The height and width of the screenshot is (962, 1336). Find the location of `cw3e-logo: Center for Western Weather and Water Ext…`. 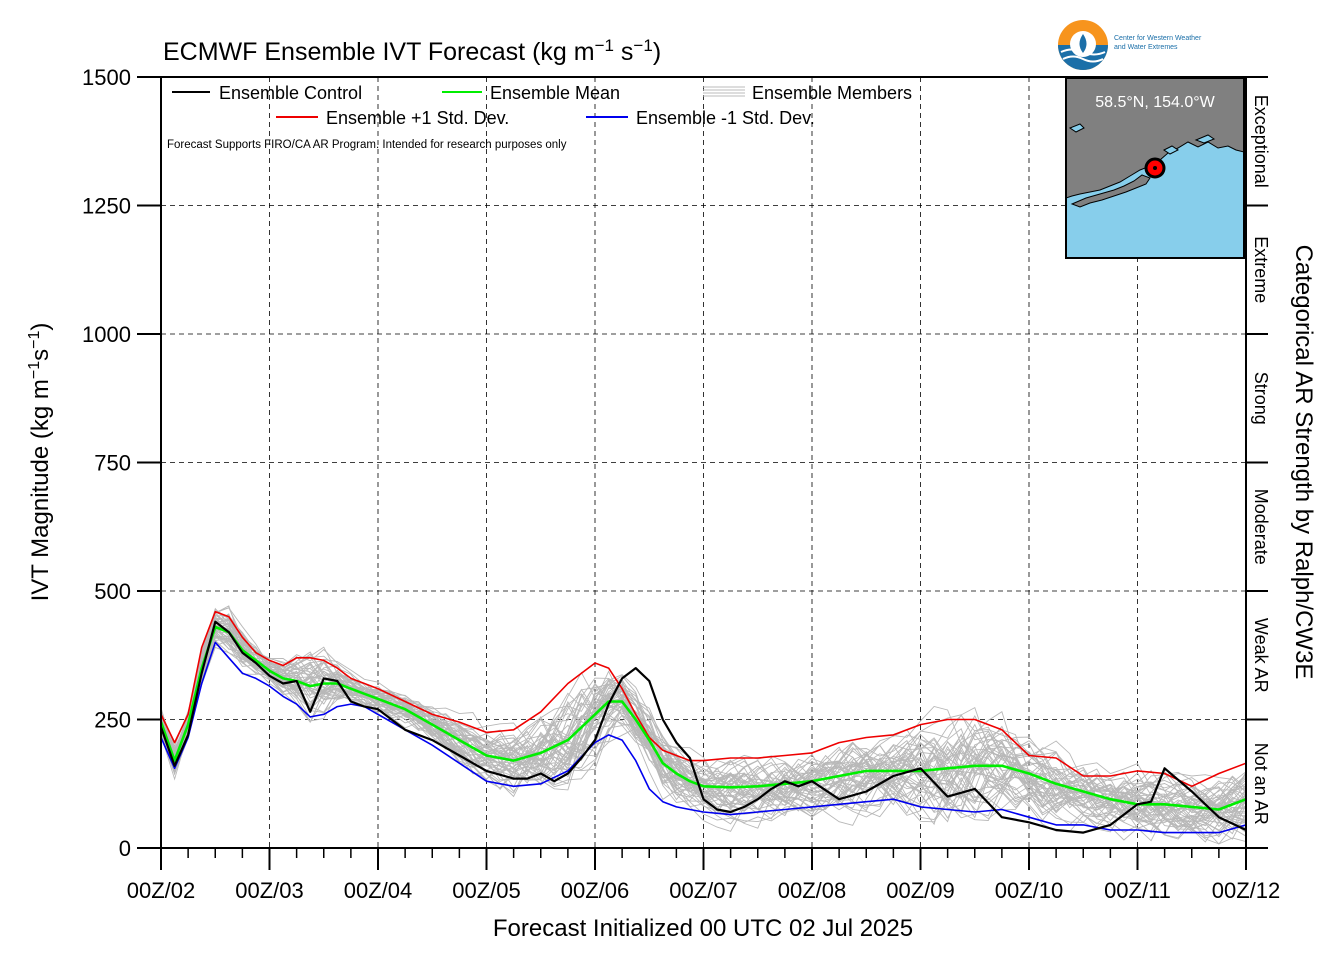

cw3e-logo: Center for Western Weather and Water Ext… is located at coordinates (1130, 45).